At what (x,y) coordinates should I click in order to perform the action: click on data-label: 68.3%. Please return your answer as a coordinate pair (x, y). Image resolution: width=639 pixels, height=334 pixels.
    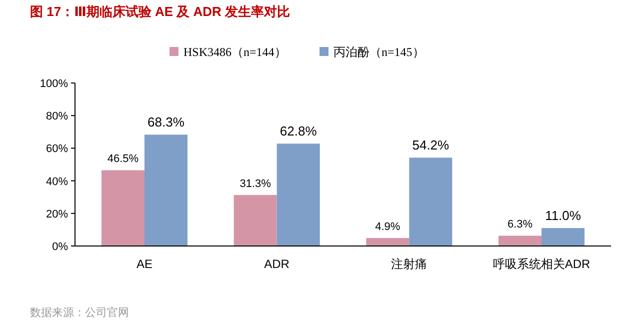
    Looking at the image, I should click on (166, 122).